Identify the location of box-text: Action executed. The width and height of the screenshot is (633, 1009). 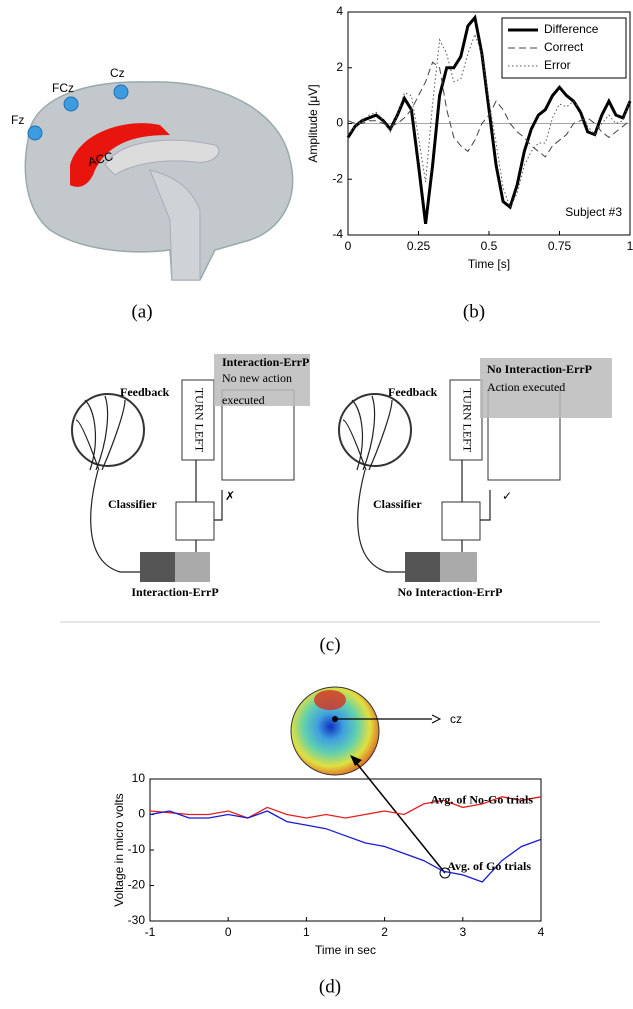
(526, 387).